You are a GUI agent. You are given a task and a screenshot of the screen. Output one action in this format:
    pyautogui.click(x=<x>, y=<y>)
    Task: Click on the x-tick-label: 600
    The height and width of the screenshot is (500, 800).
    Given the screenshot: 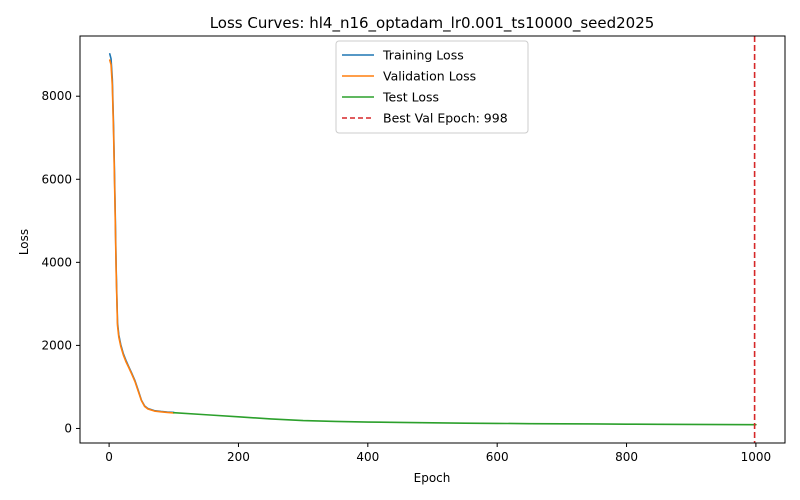 What is the action you would take?
    pyautogui.click(x=497, y=457)
    